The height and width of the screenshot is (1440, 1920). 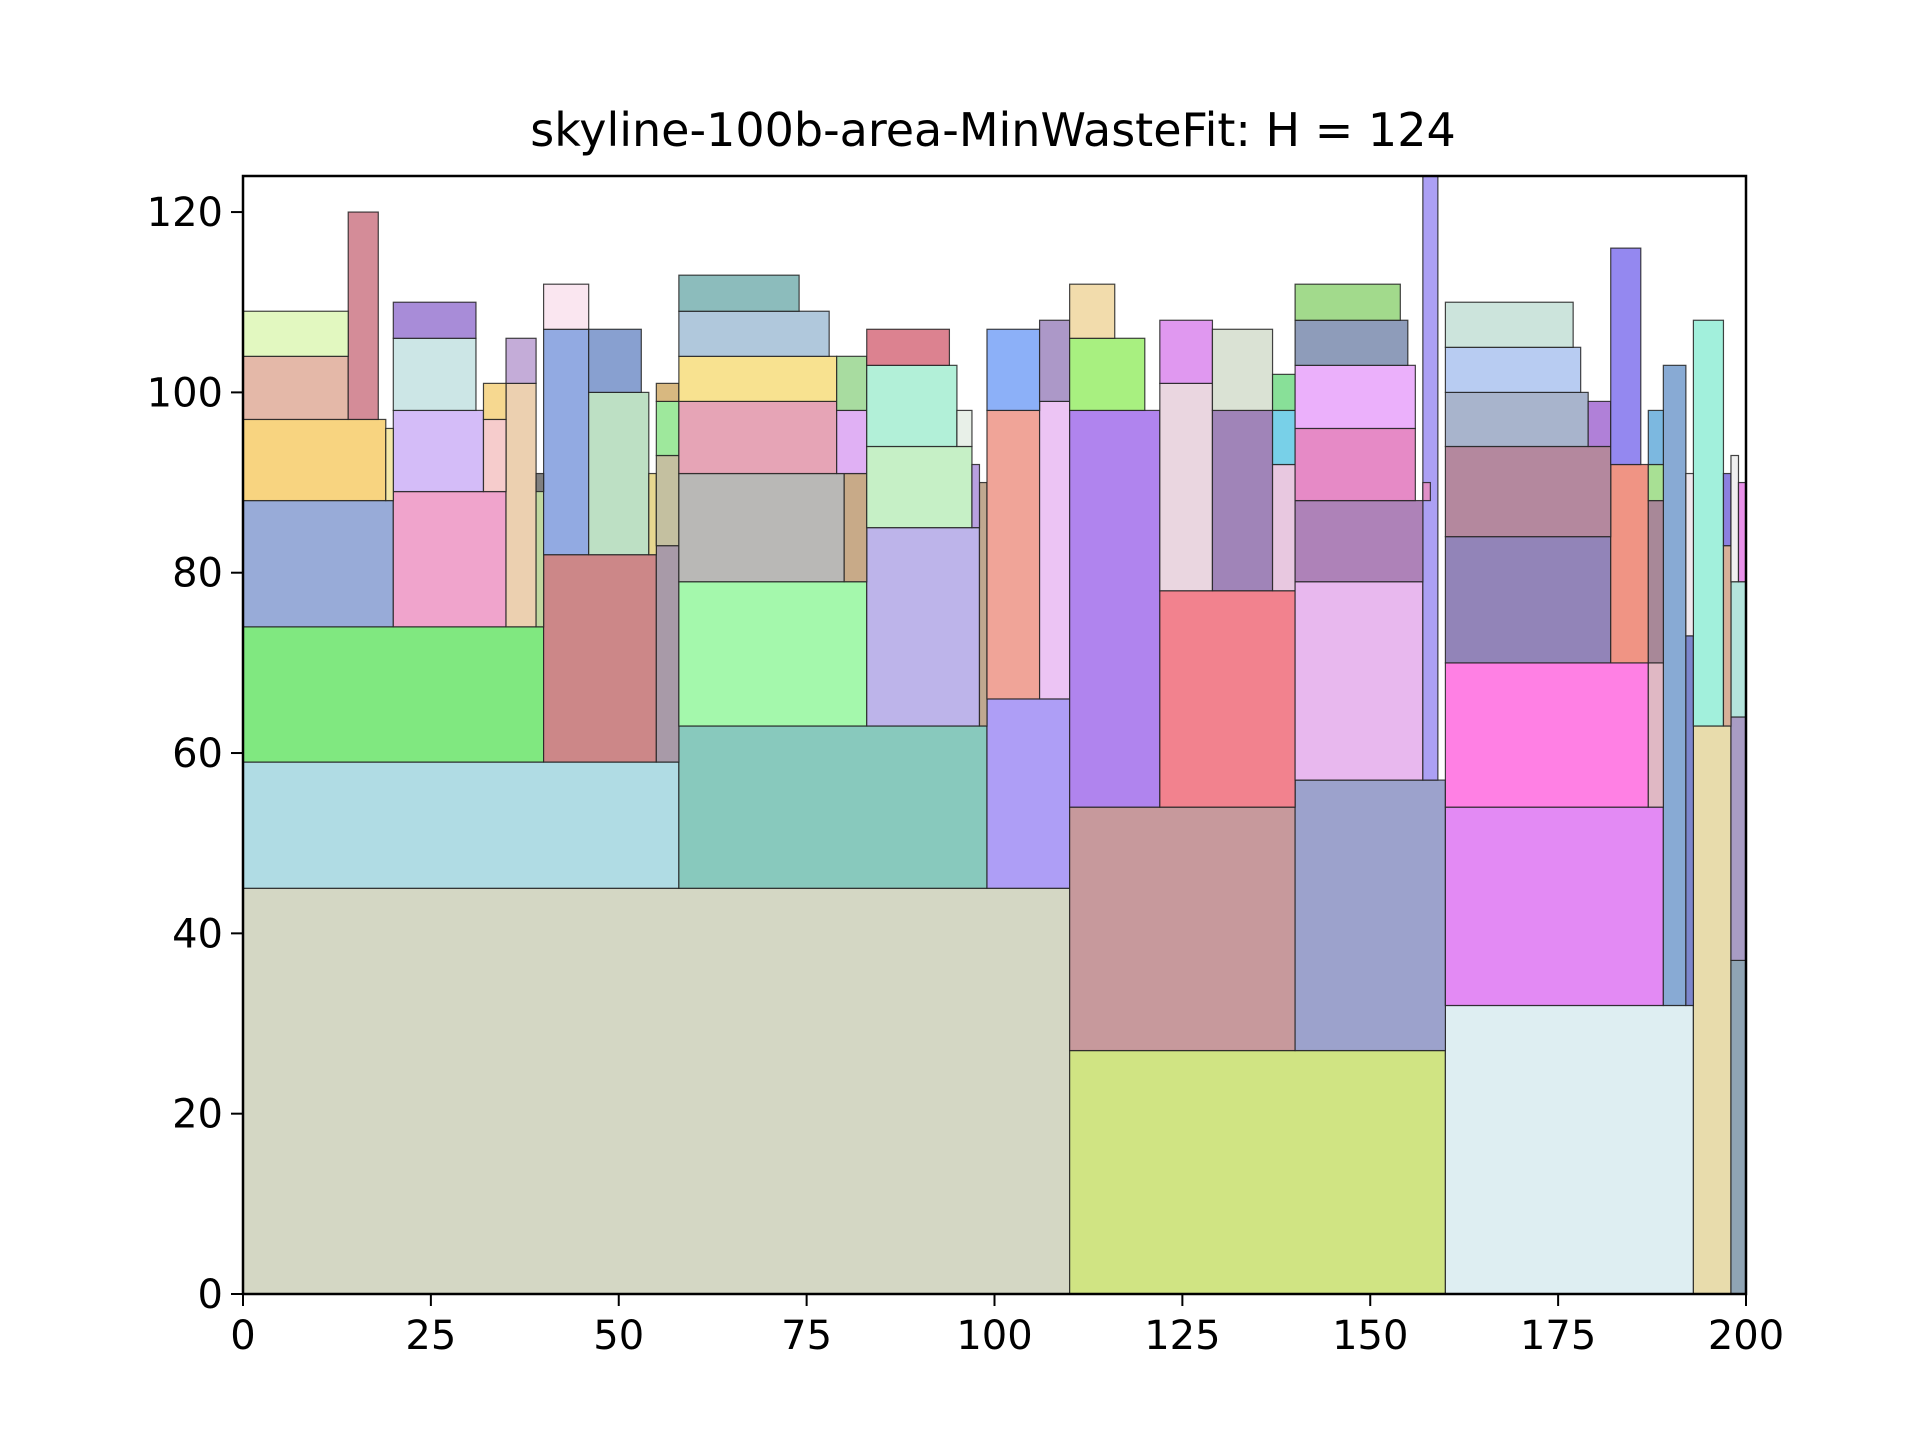 What do you see at coordinates (197, 574) in the screenshot?
I see `y-tick-label: 80` at bounding box center [197, 574].